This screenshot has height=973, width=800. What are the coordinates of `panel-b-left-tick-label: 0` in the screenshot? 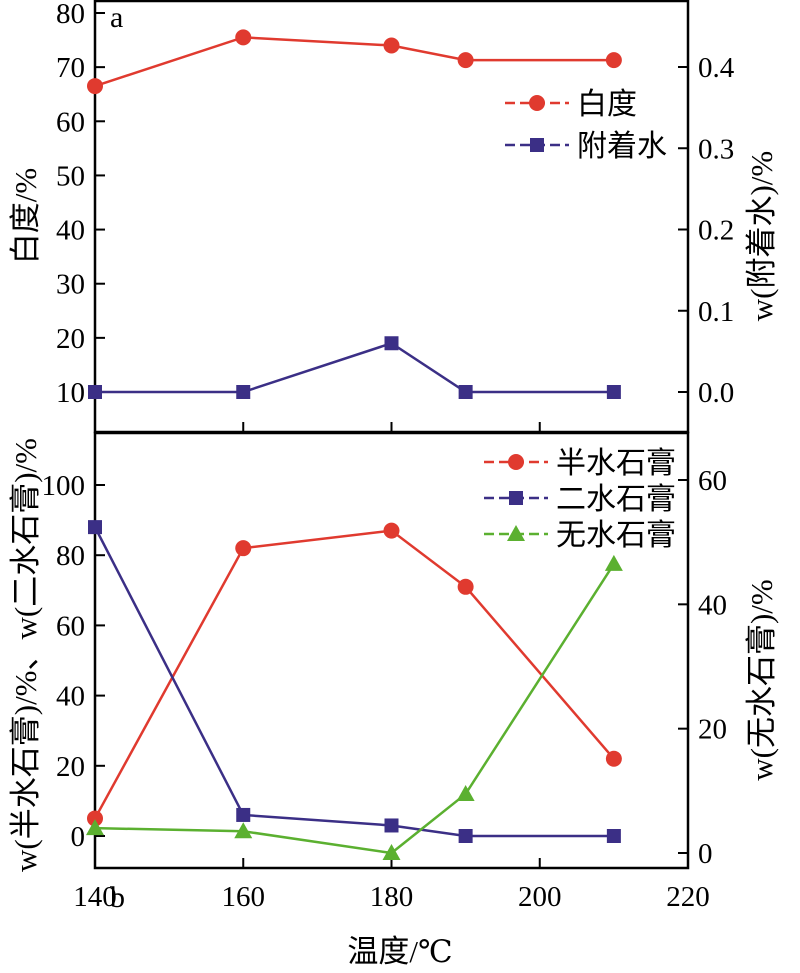 It's located at (78, 837).